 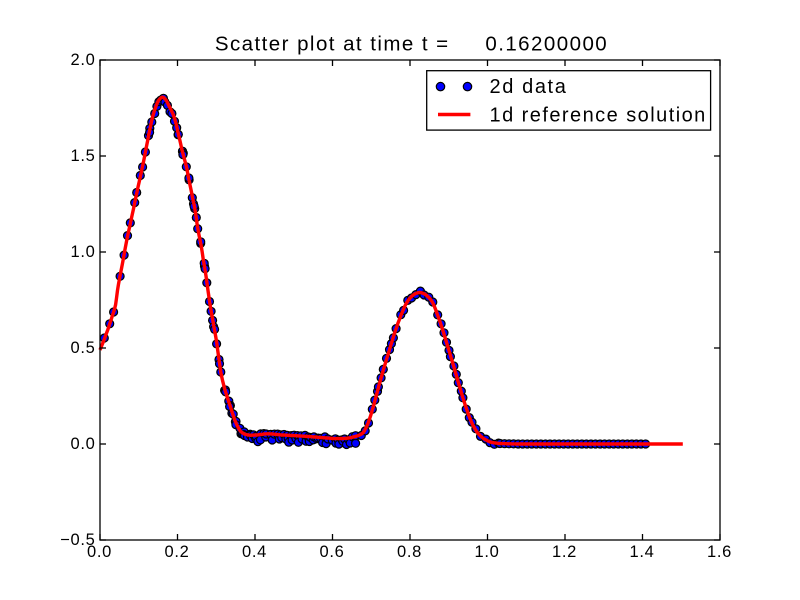 What do you see at coordinates (176, 552) in the screenshot?
I see `svg-text: 0.2` at bounding box center [176, 552].